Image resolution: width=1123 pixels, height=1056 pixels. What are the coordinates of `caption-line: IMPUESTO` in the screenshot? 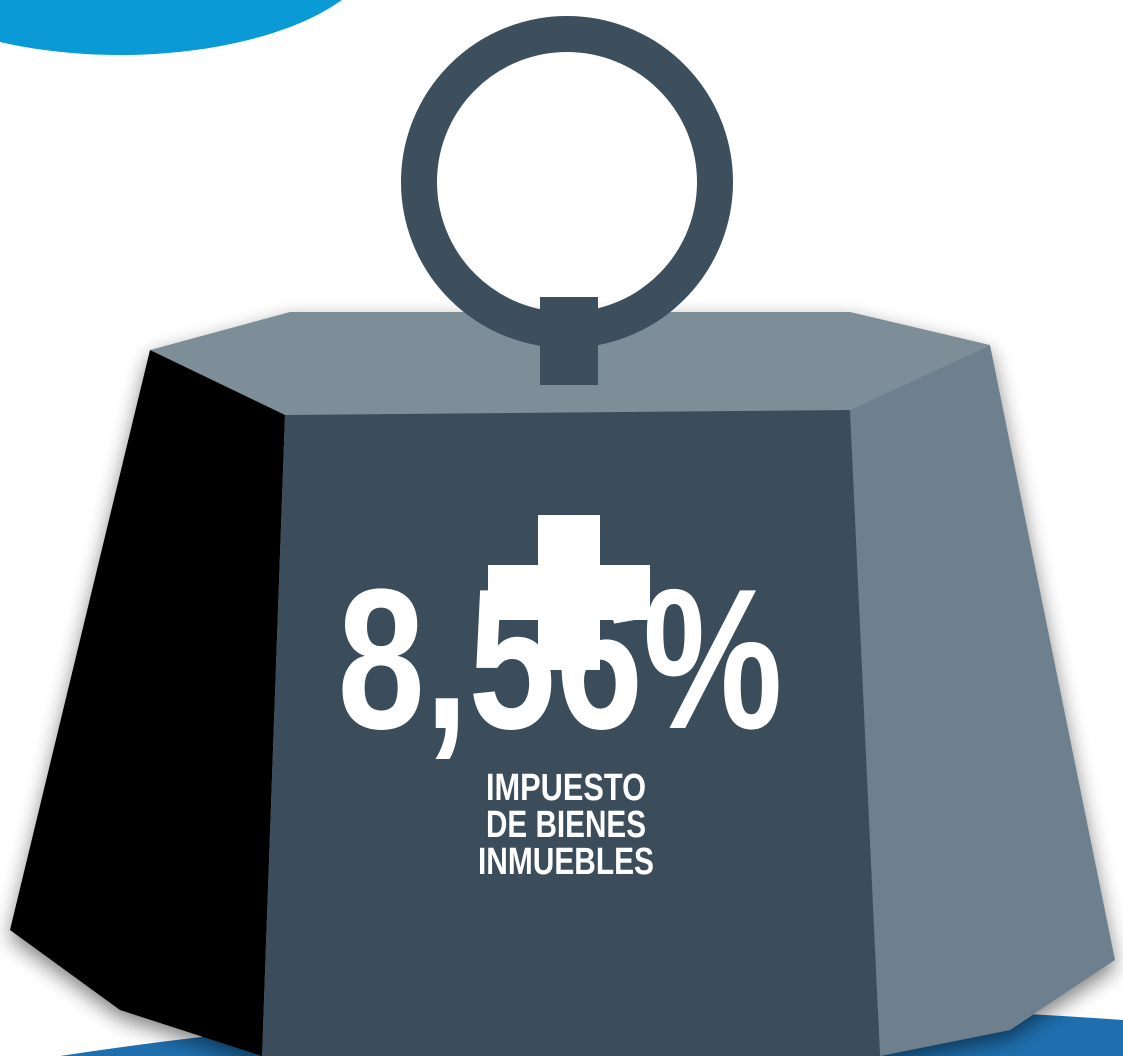 It's located at (566, 788).